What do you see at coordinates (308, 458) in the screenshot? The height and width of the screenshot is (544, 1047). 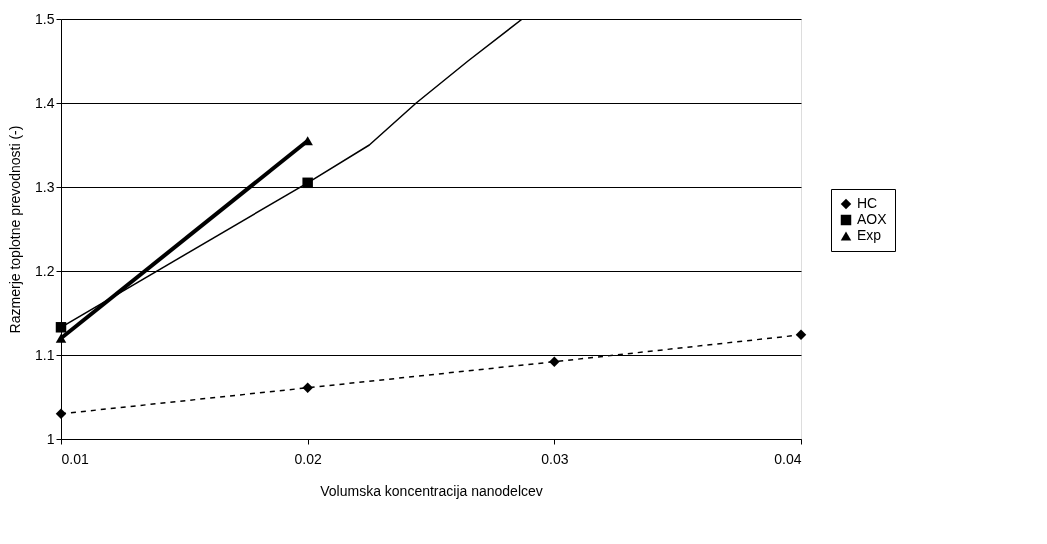 I see `x-tick-label: 0.02` at bounding box center [308, 458].